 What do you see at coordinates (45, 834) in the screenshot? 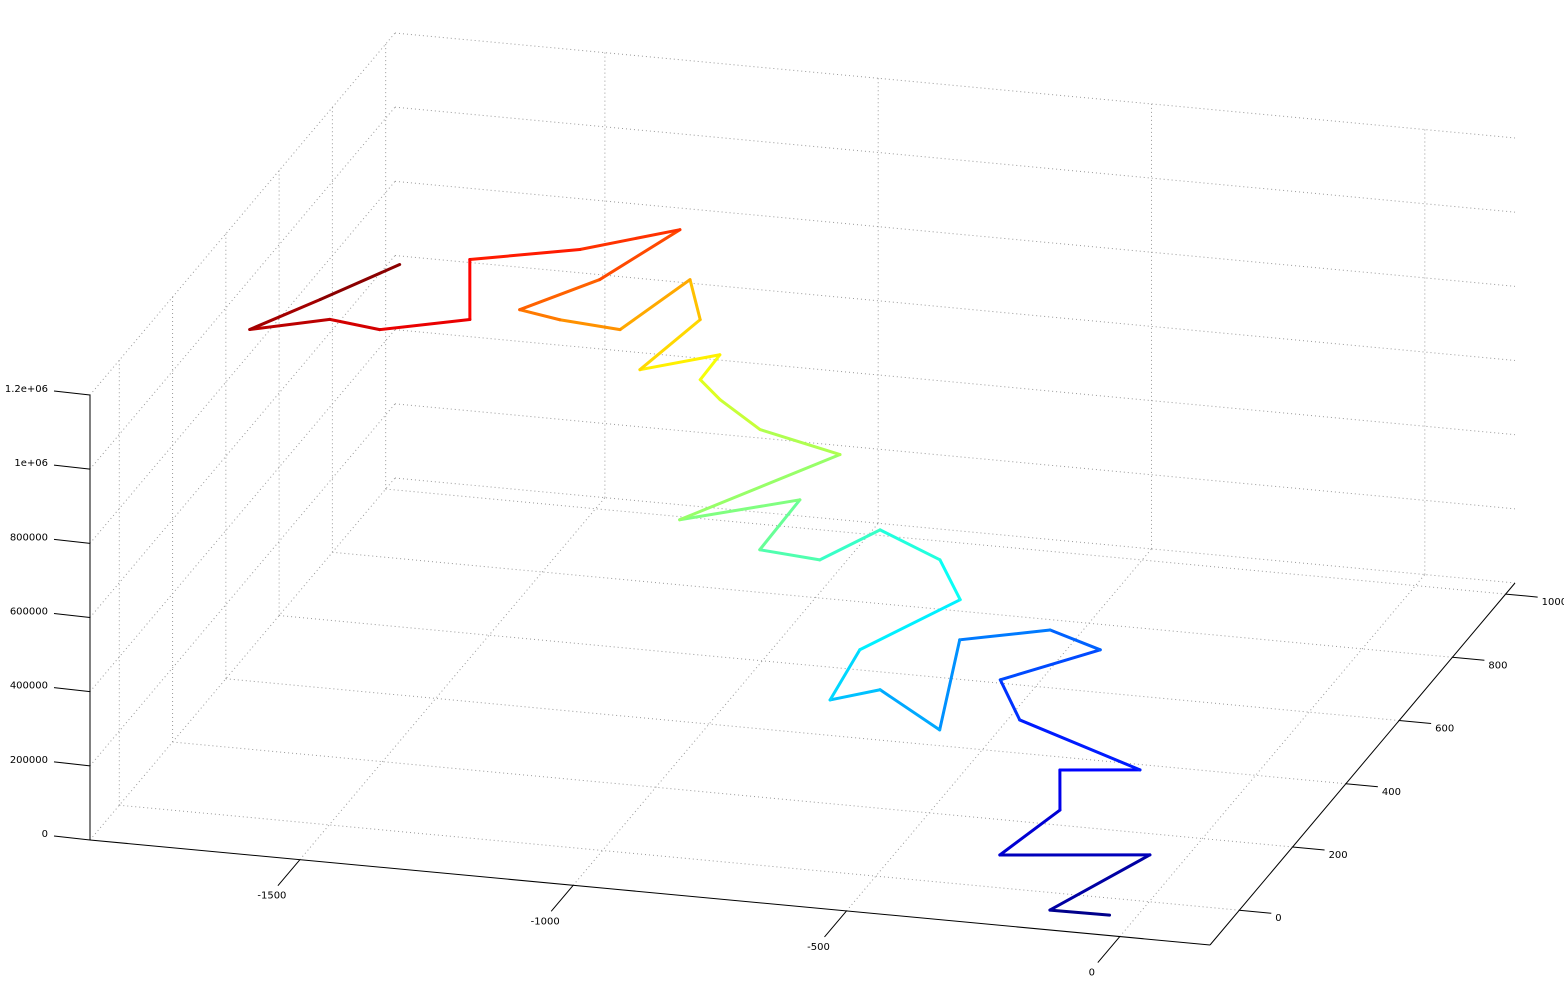
I see `z-tick-label: 0` at bounding box center [45, 834].